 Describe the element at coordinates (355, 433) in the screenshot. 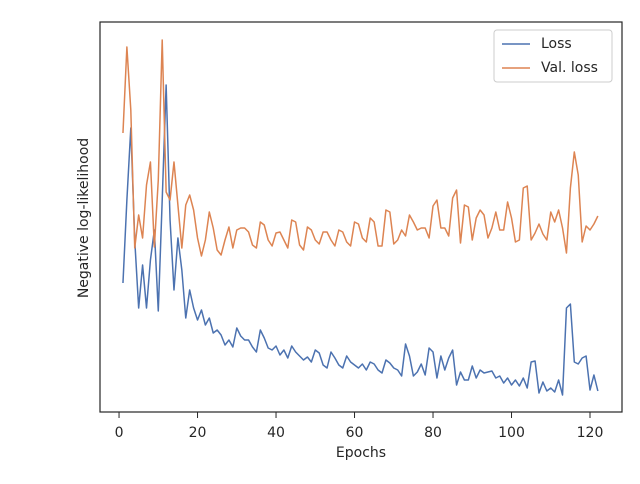

I see `x-tick-label: 60` at that location.